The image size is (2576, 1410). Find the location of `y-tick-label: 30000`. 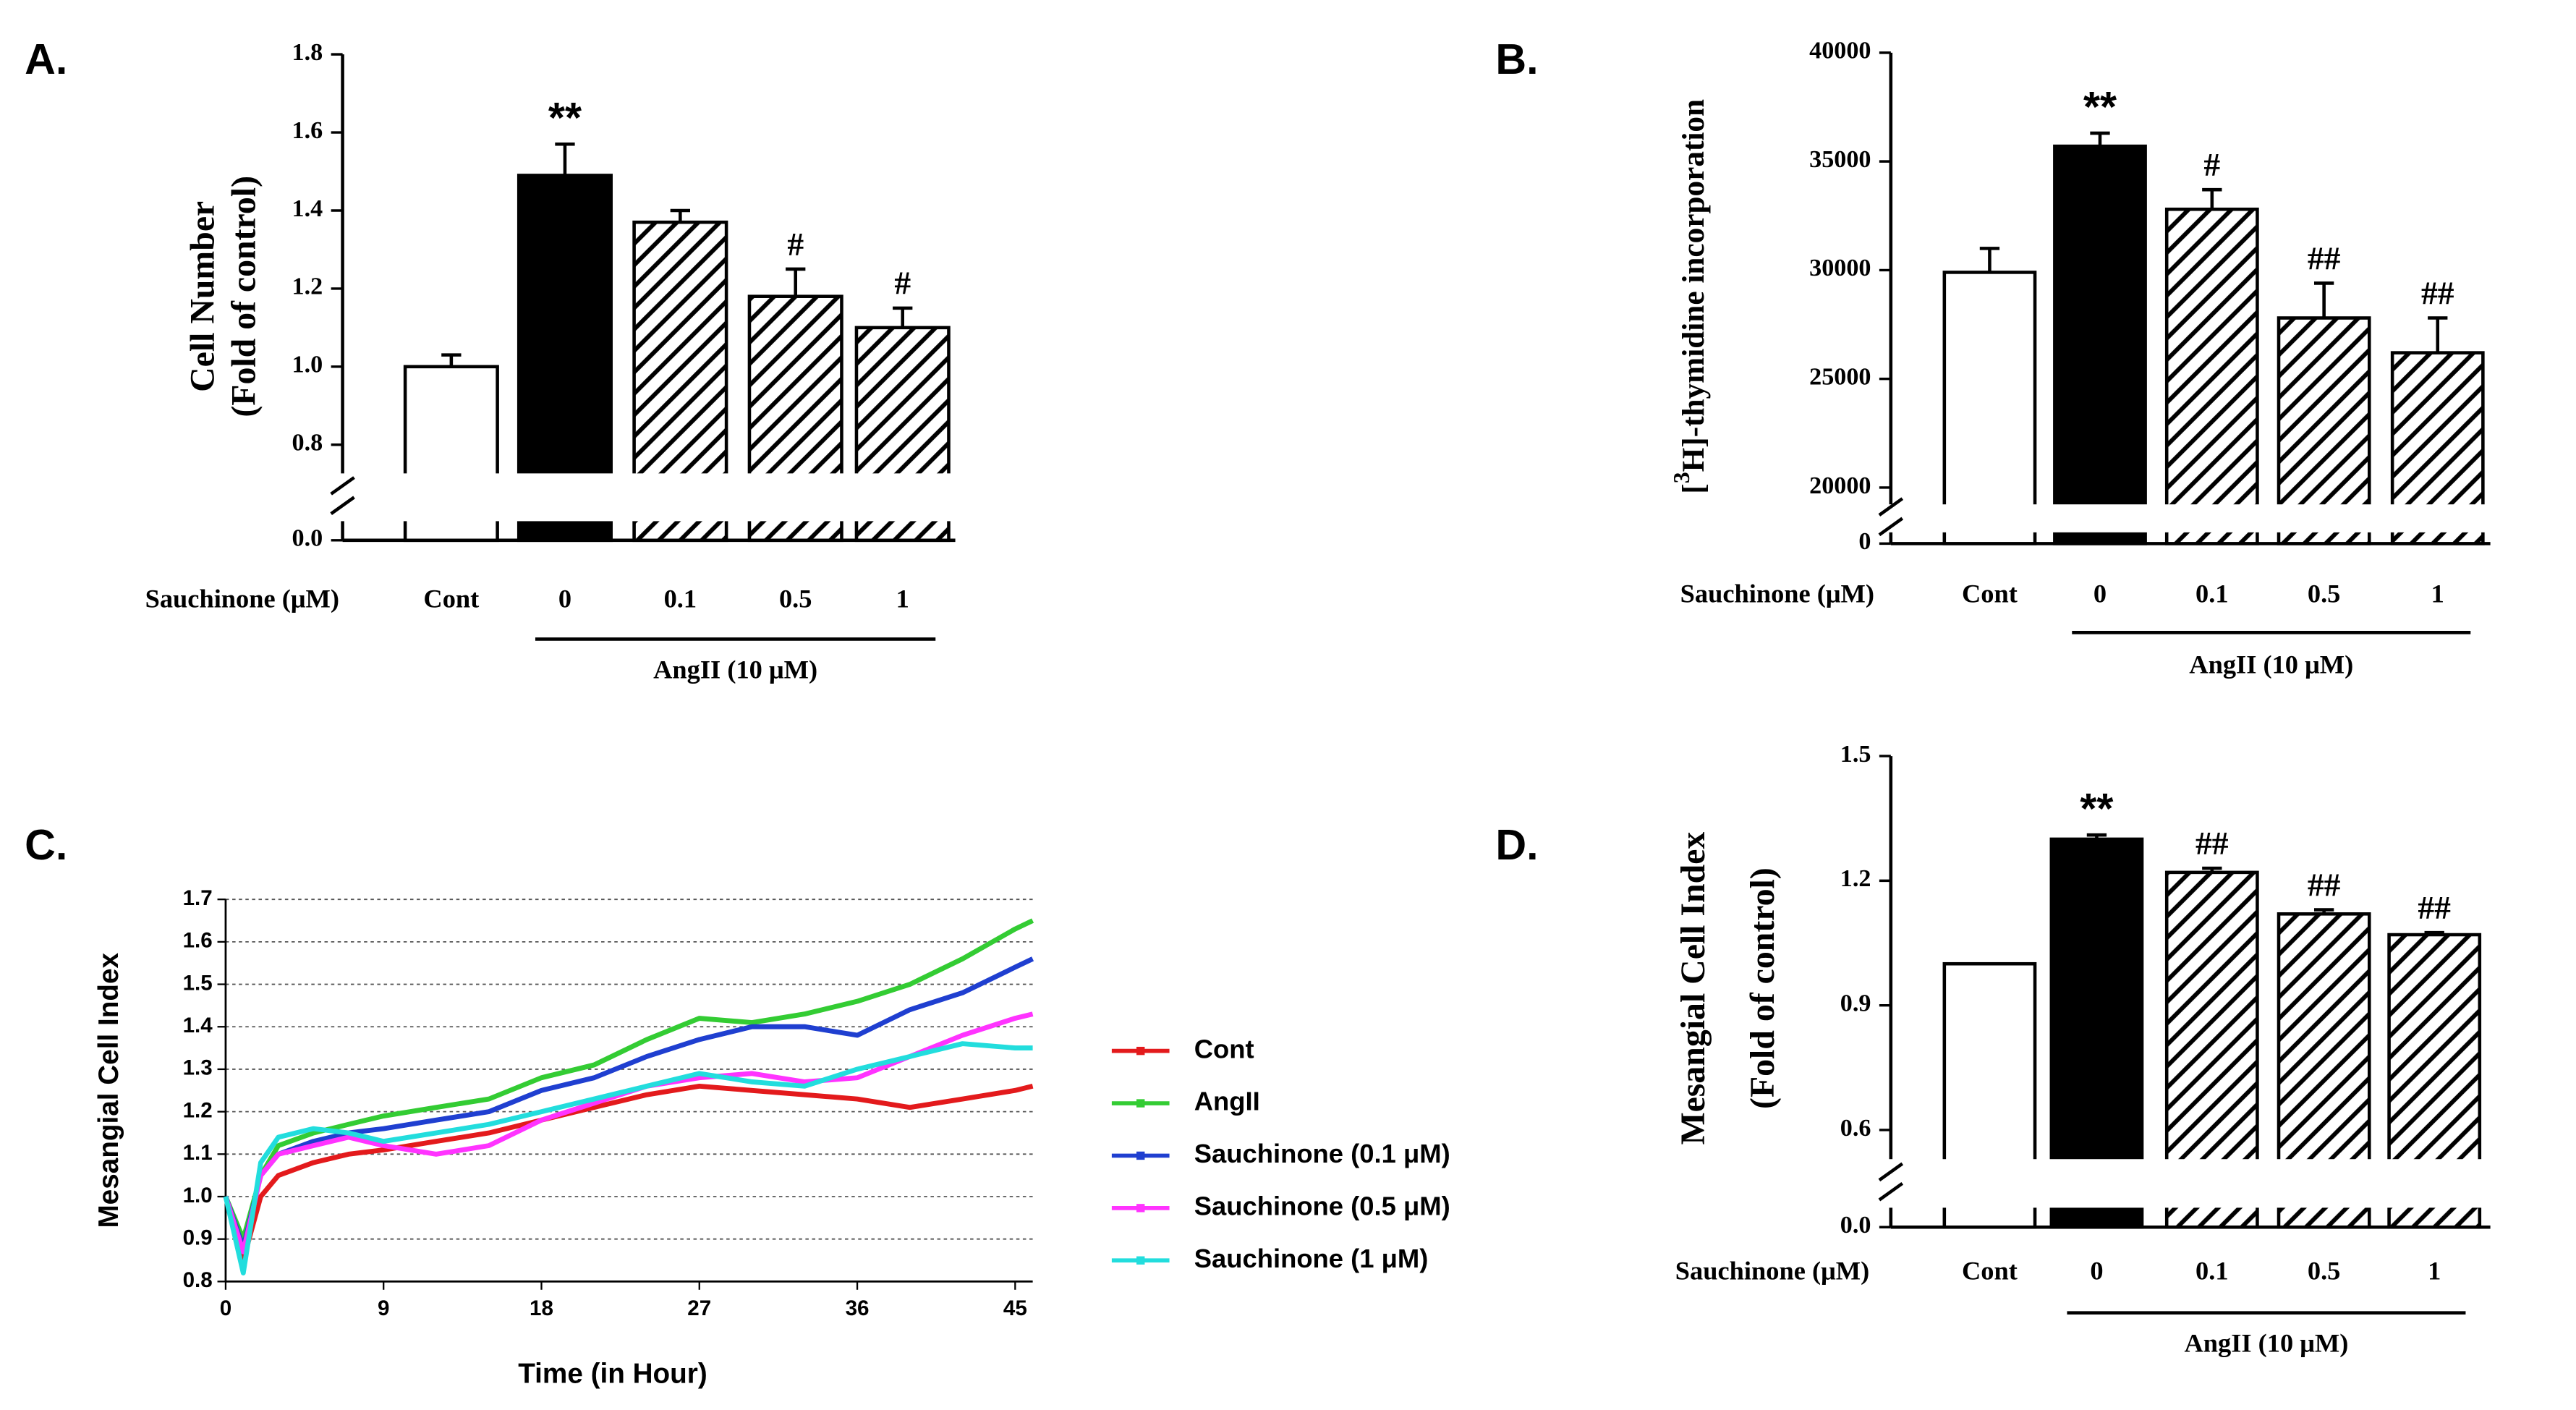

y-tick-label: 30000 is located at coordinates (1840, 268).